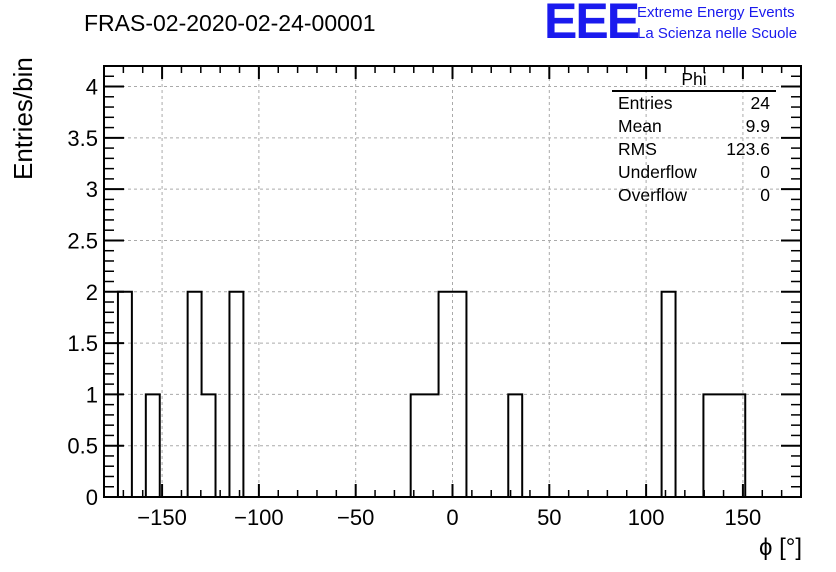 This screenshot has width=836, height=572. I want to click on stats-label: RMS, so click(637, 149).